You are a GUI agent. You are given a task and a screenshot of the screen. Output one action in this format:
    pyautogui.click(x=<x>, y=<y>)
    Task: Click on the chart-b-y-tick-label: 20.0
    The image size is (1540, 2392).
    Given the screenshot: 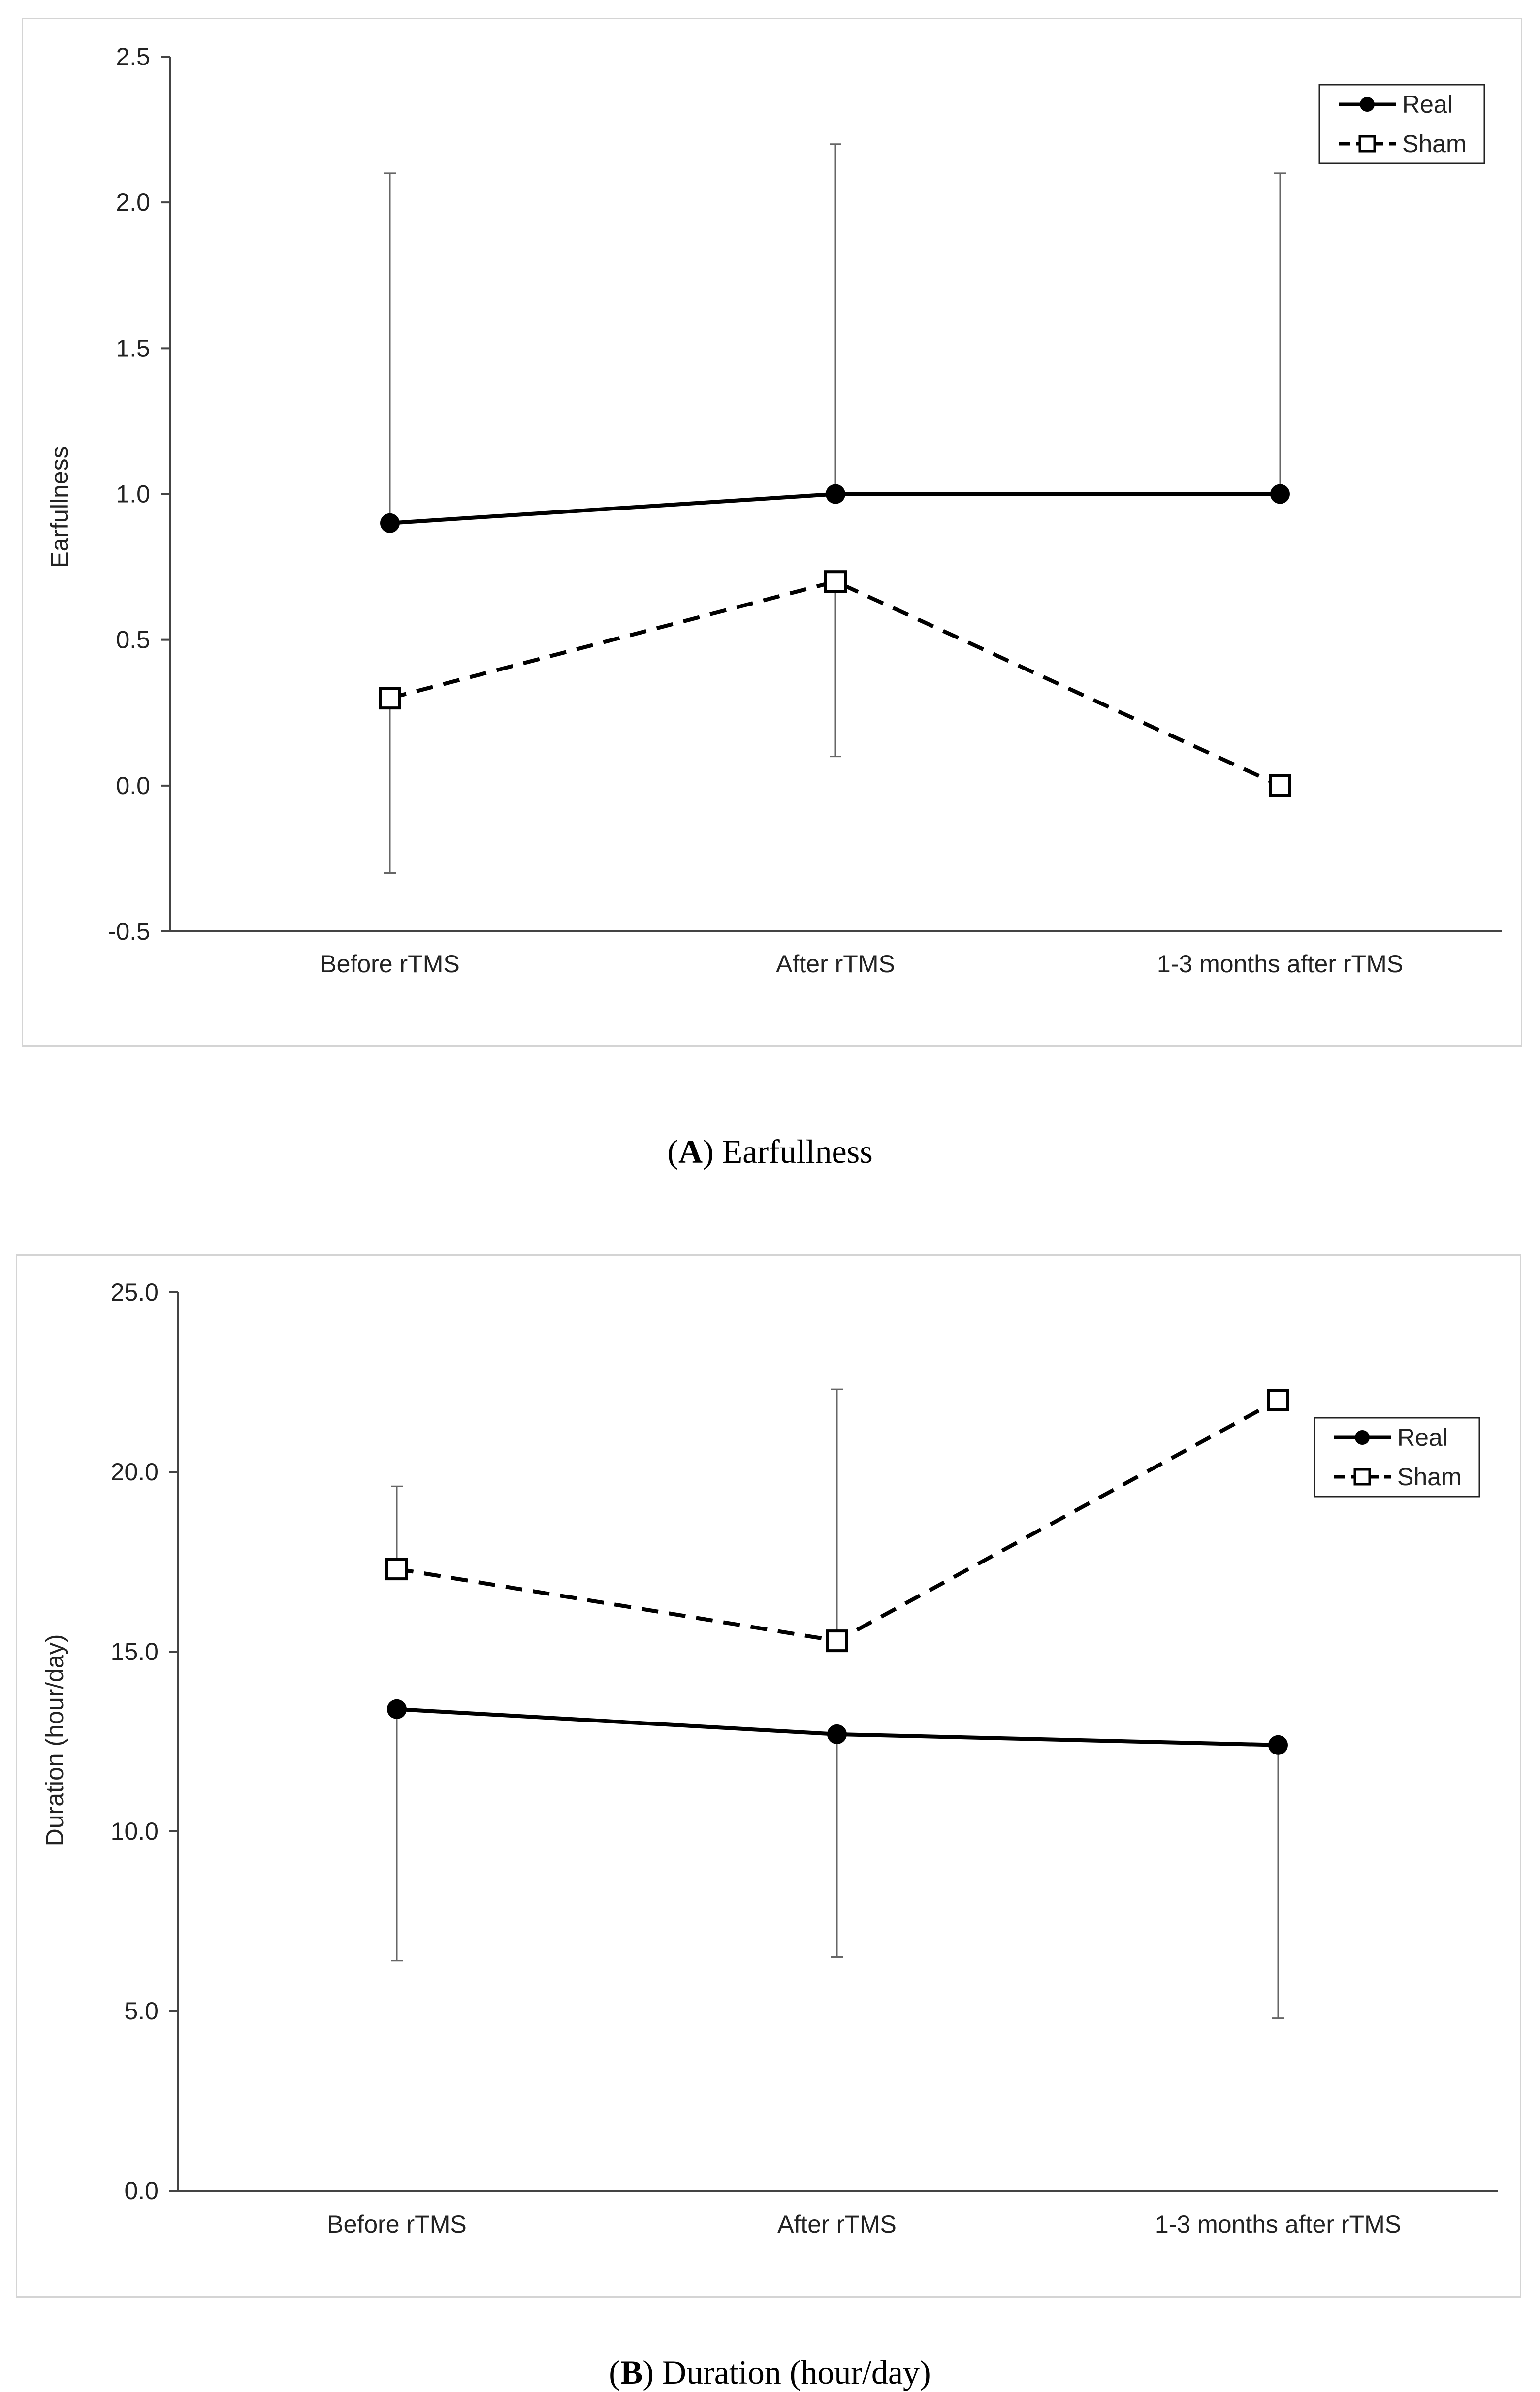 What is the action you would take?
    pyautogui.click(x=135, y=1472)
    